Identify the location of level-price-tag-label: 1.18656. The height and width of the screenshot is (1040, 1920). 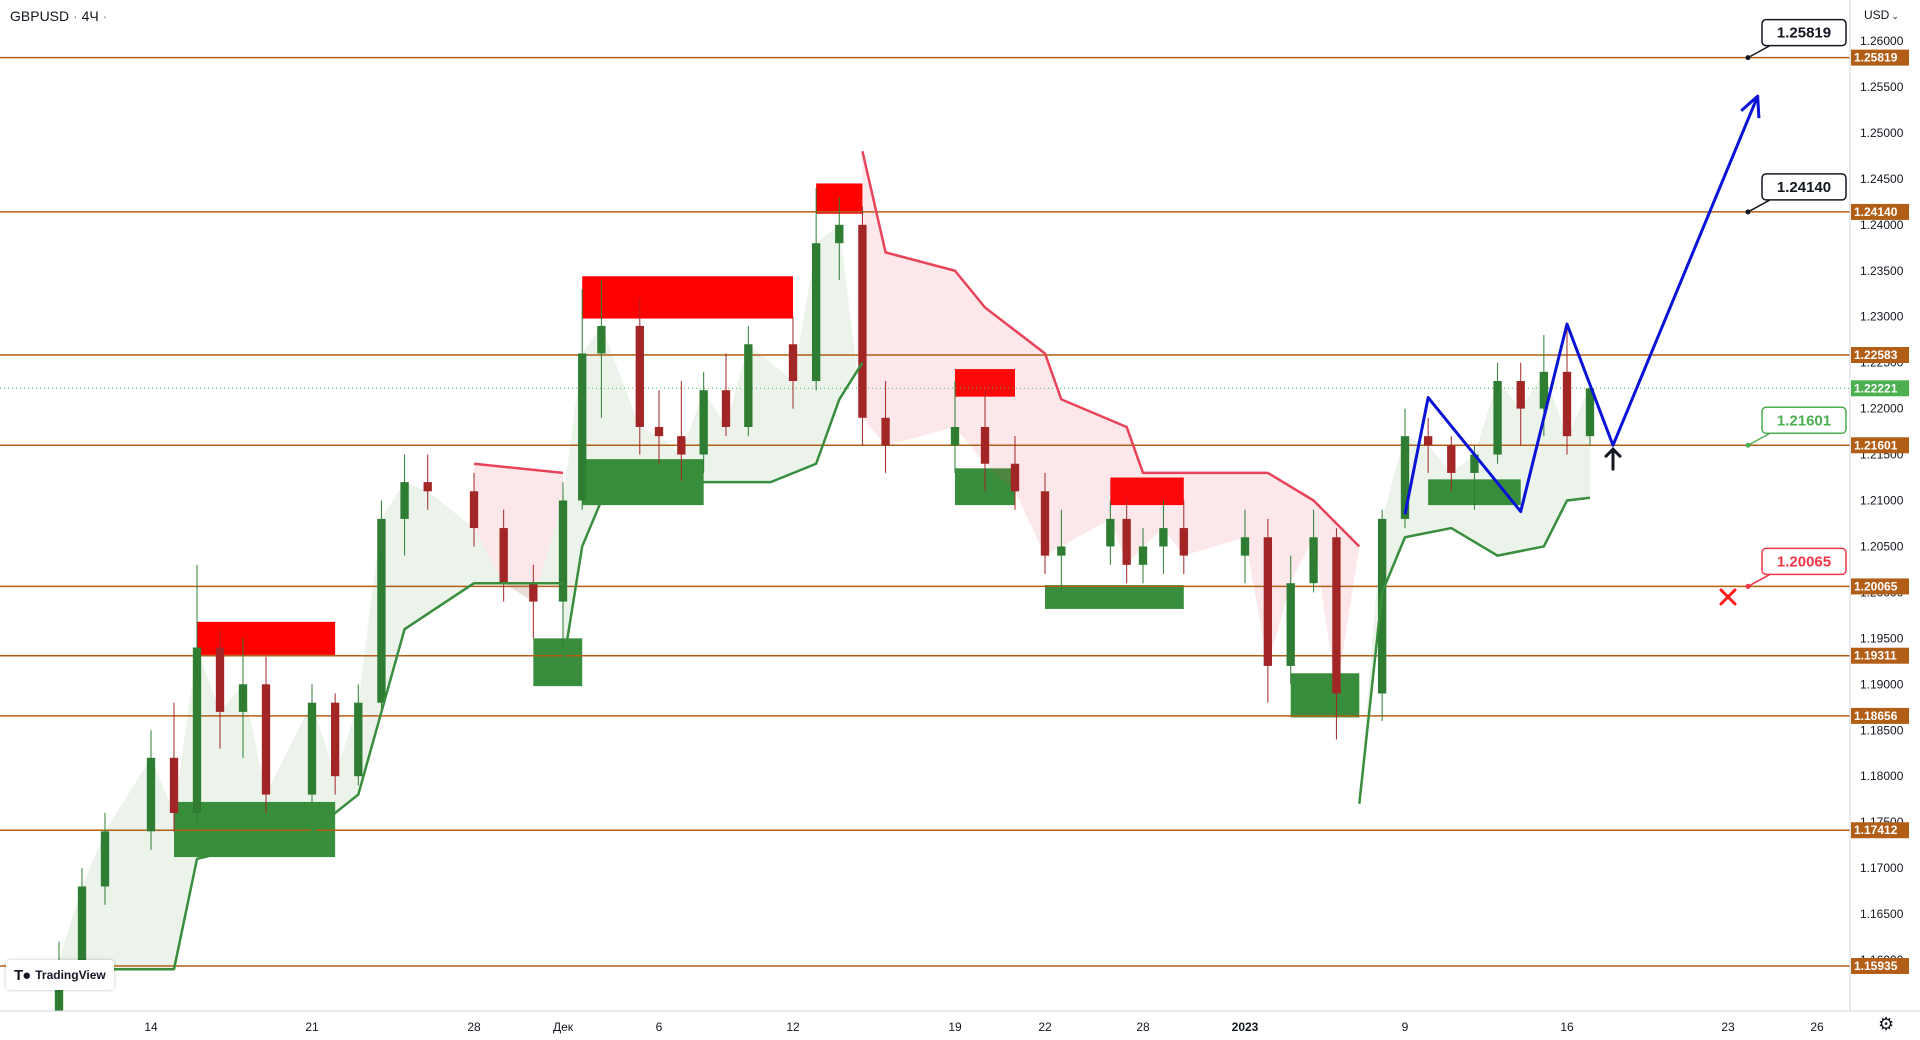
(1876, 716).